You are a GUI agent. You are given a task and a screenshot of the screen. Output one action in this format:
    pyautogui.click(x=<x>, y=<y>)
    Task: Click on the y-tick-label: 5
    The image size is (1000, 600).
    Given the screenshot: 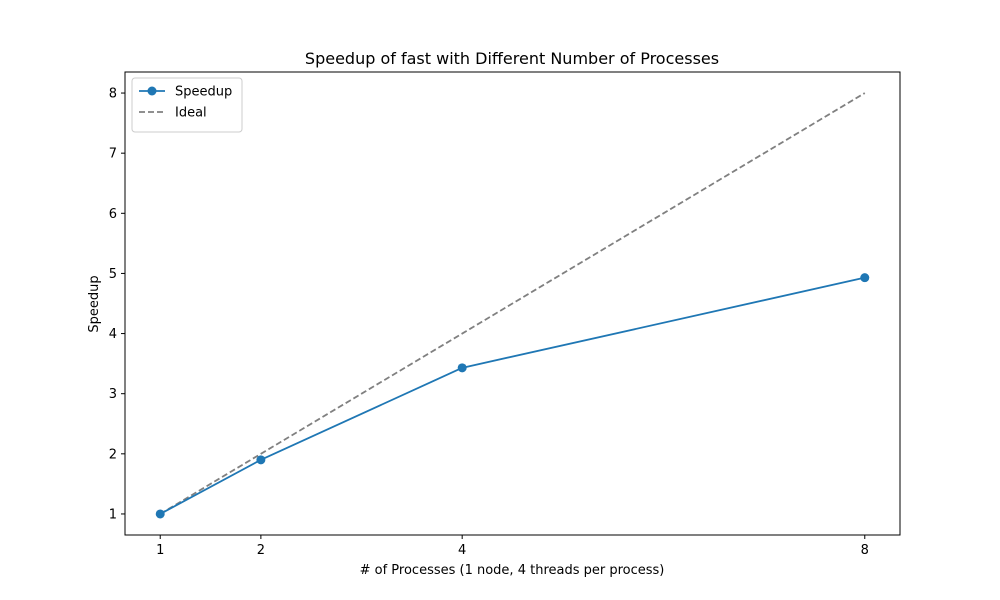 What is the action you would take?
    pyautogui.click(x=113, y=274)
    